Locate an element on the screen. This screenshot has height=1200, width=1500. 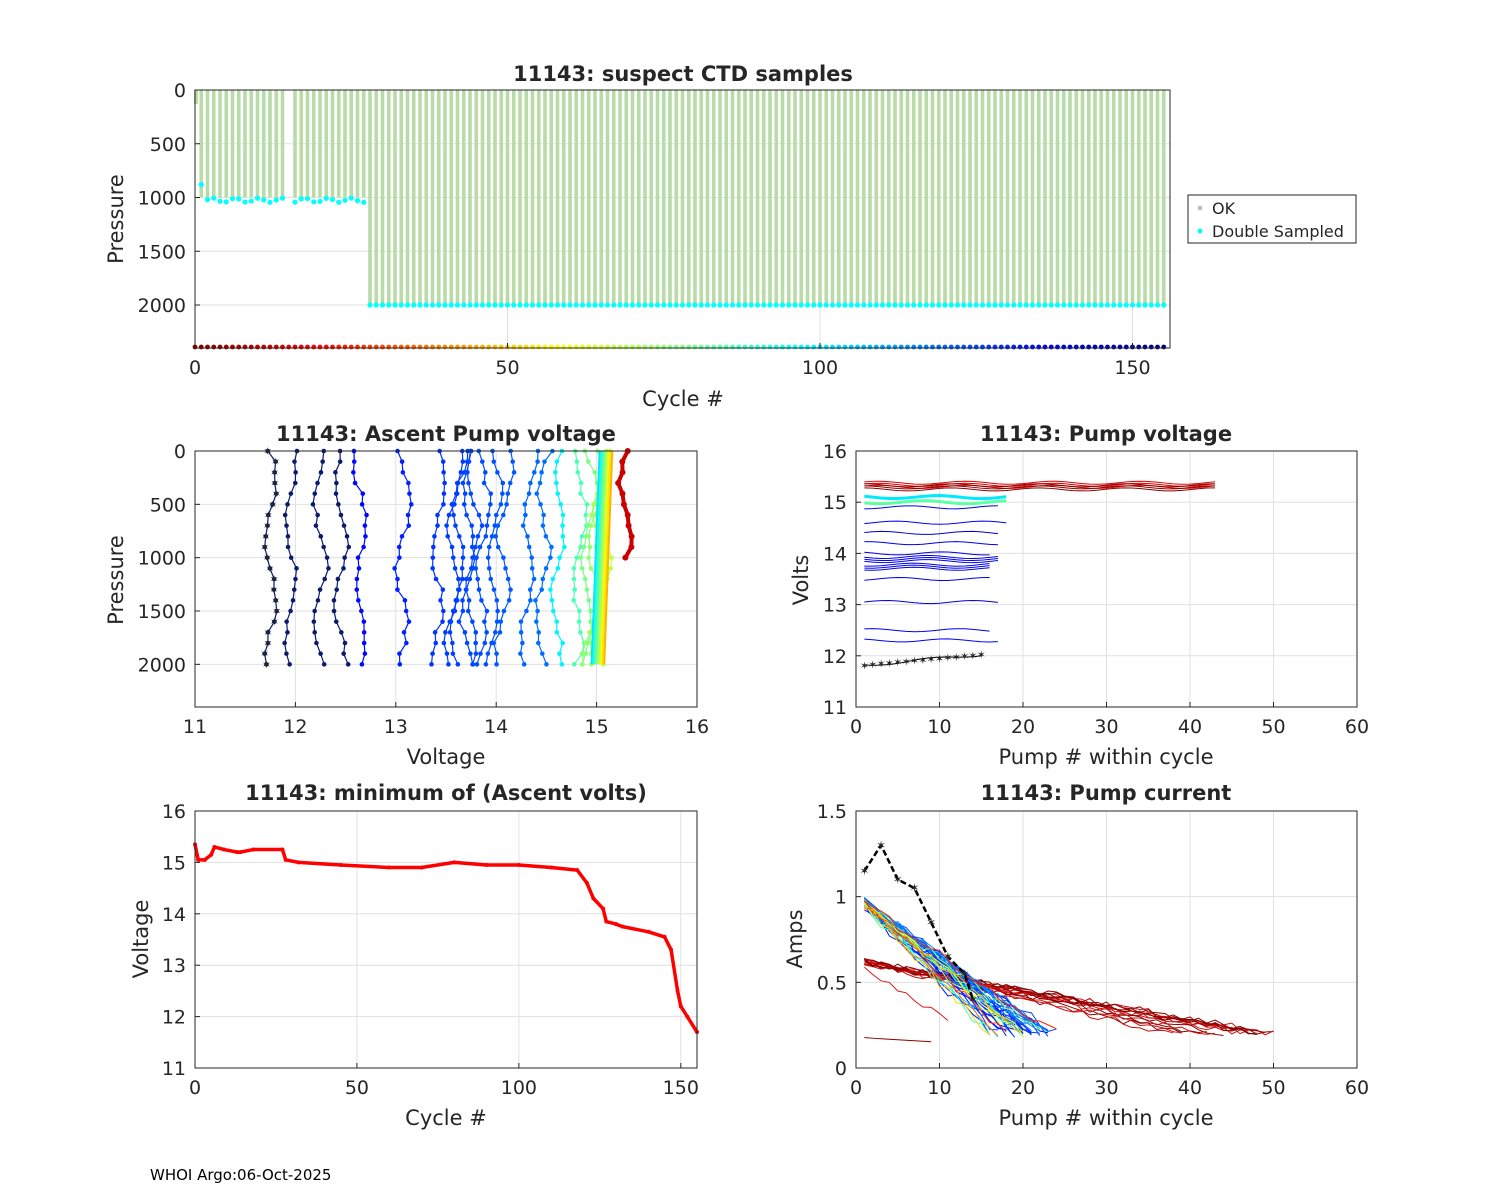
suspect-title: 11143: suspect CTD samples is located at coordinates (683, 74).